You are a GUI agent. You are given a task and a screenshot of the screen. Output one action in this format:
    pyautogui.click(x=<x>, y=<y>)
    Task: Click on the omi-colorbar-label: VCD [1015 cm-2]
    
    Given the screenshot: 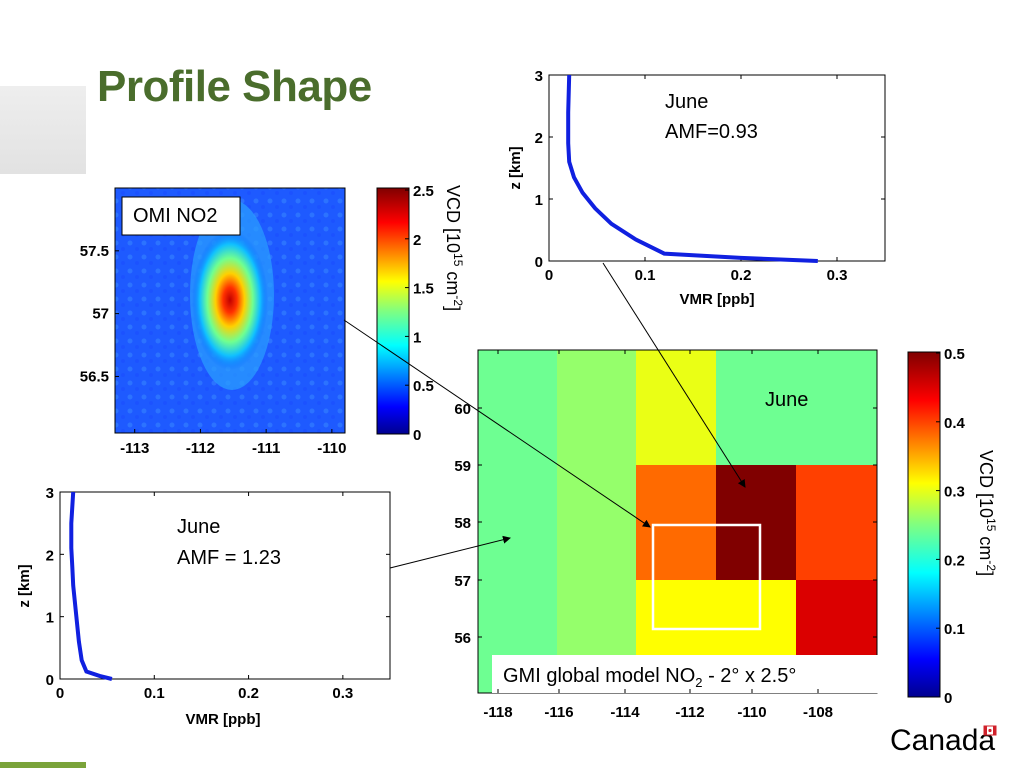 What is the action you would take?
    pyautogui.click(x=454, y=248)
    